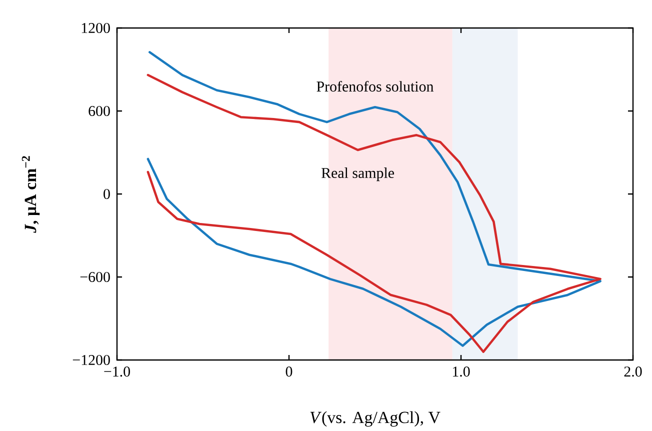  What do you see at coordinates (117, 371) in the screenshot?
I see `x-tick-label: −1.0` at bounding box center [117, 371].